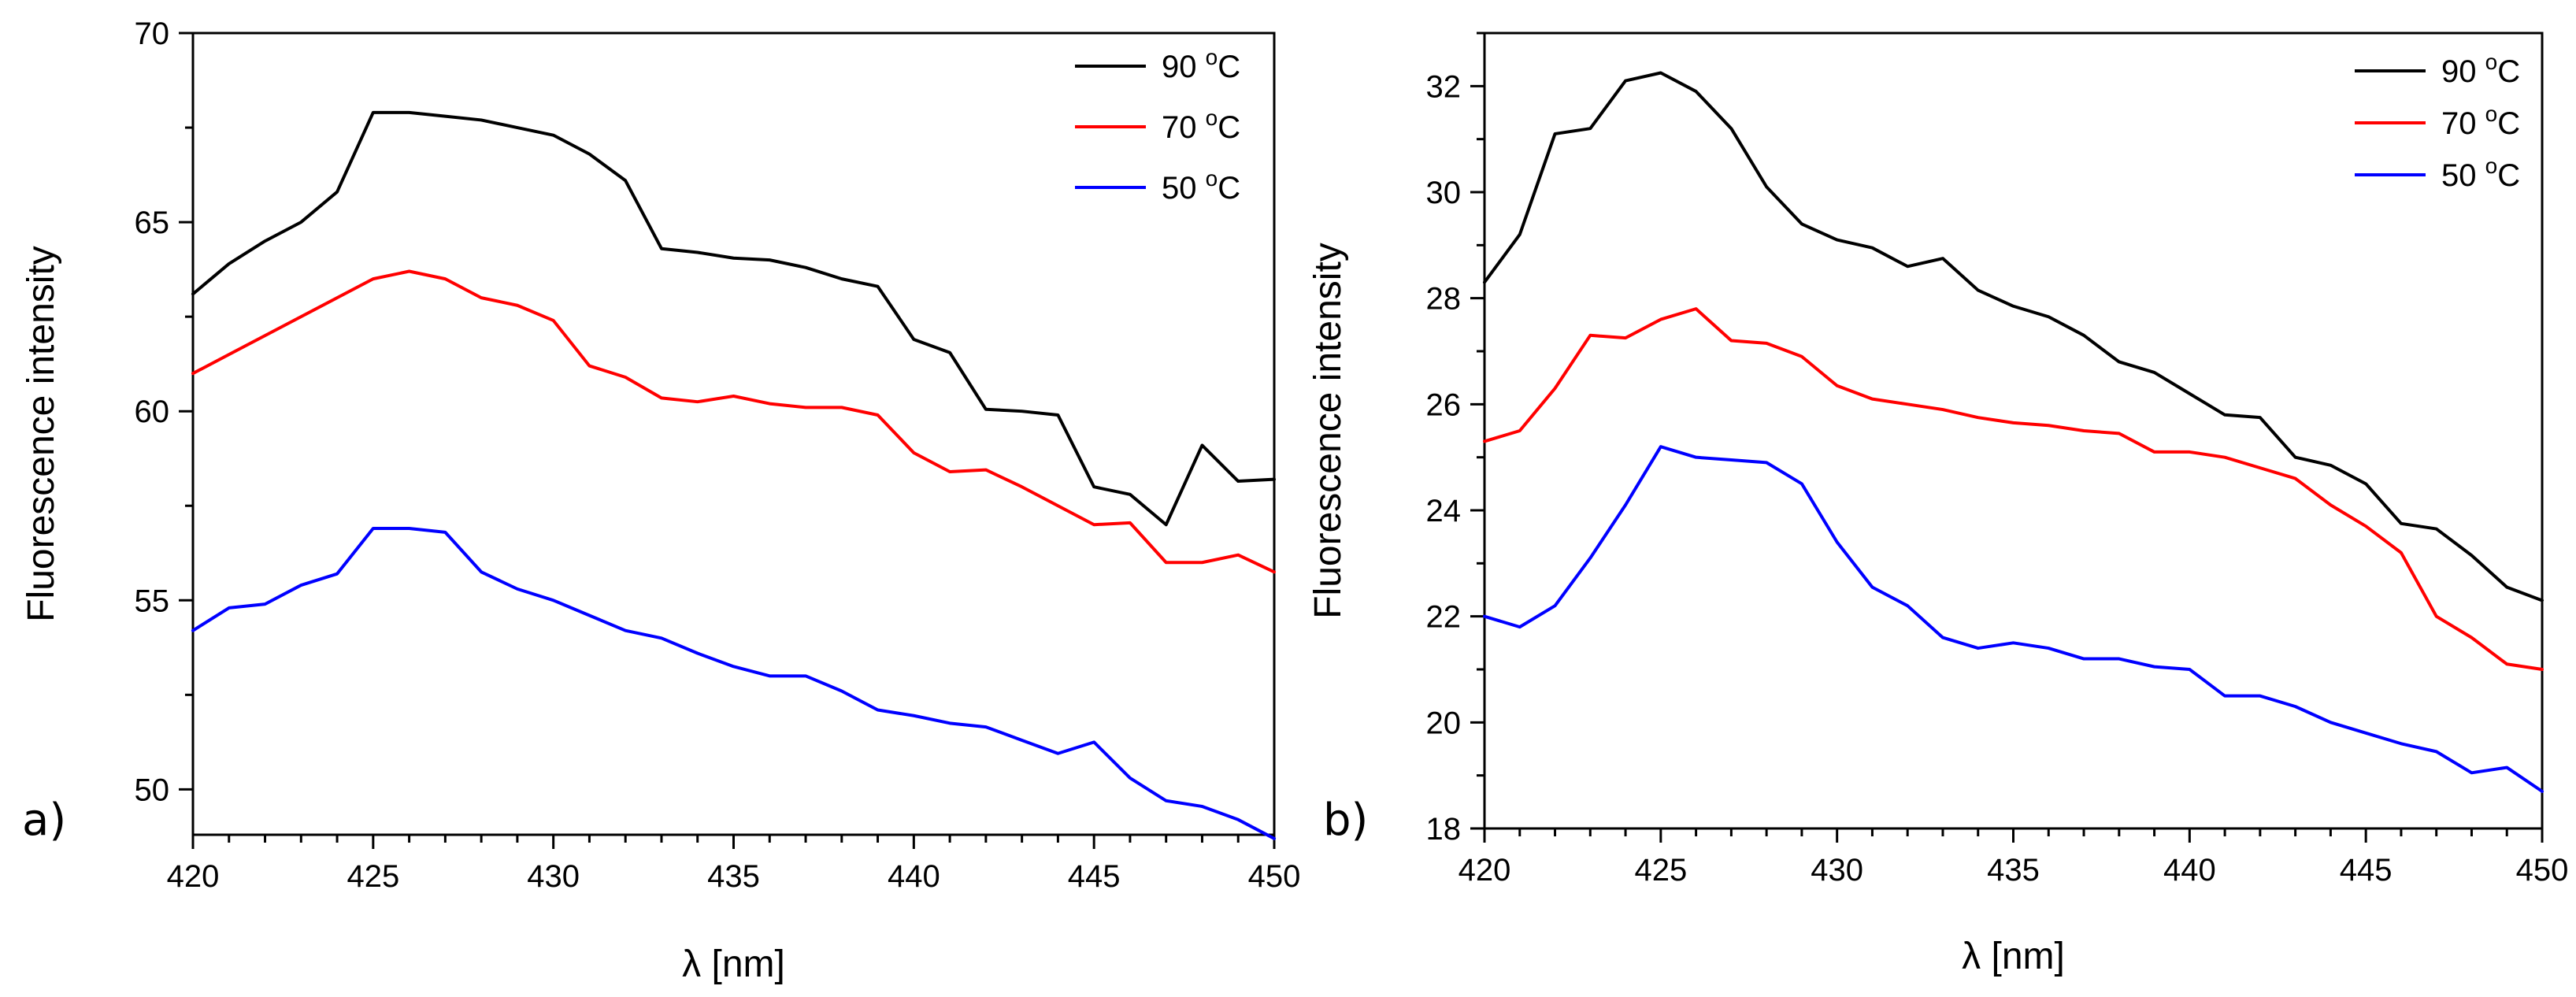  I want to click on chart-b-x-tick-label: 450, so click(2542, 870).